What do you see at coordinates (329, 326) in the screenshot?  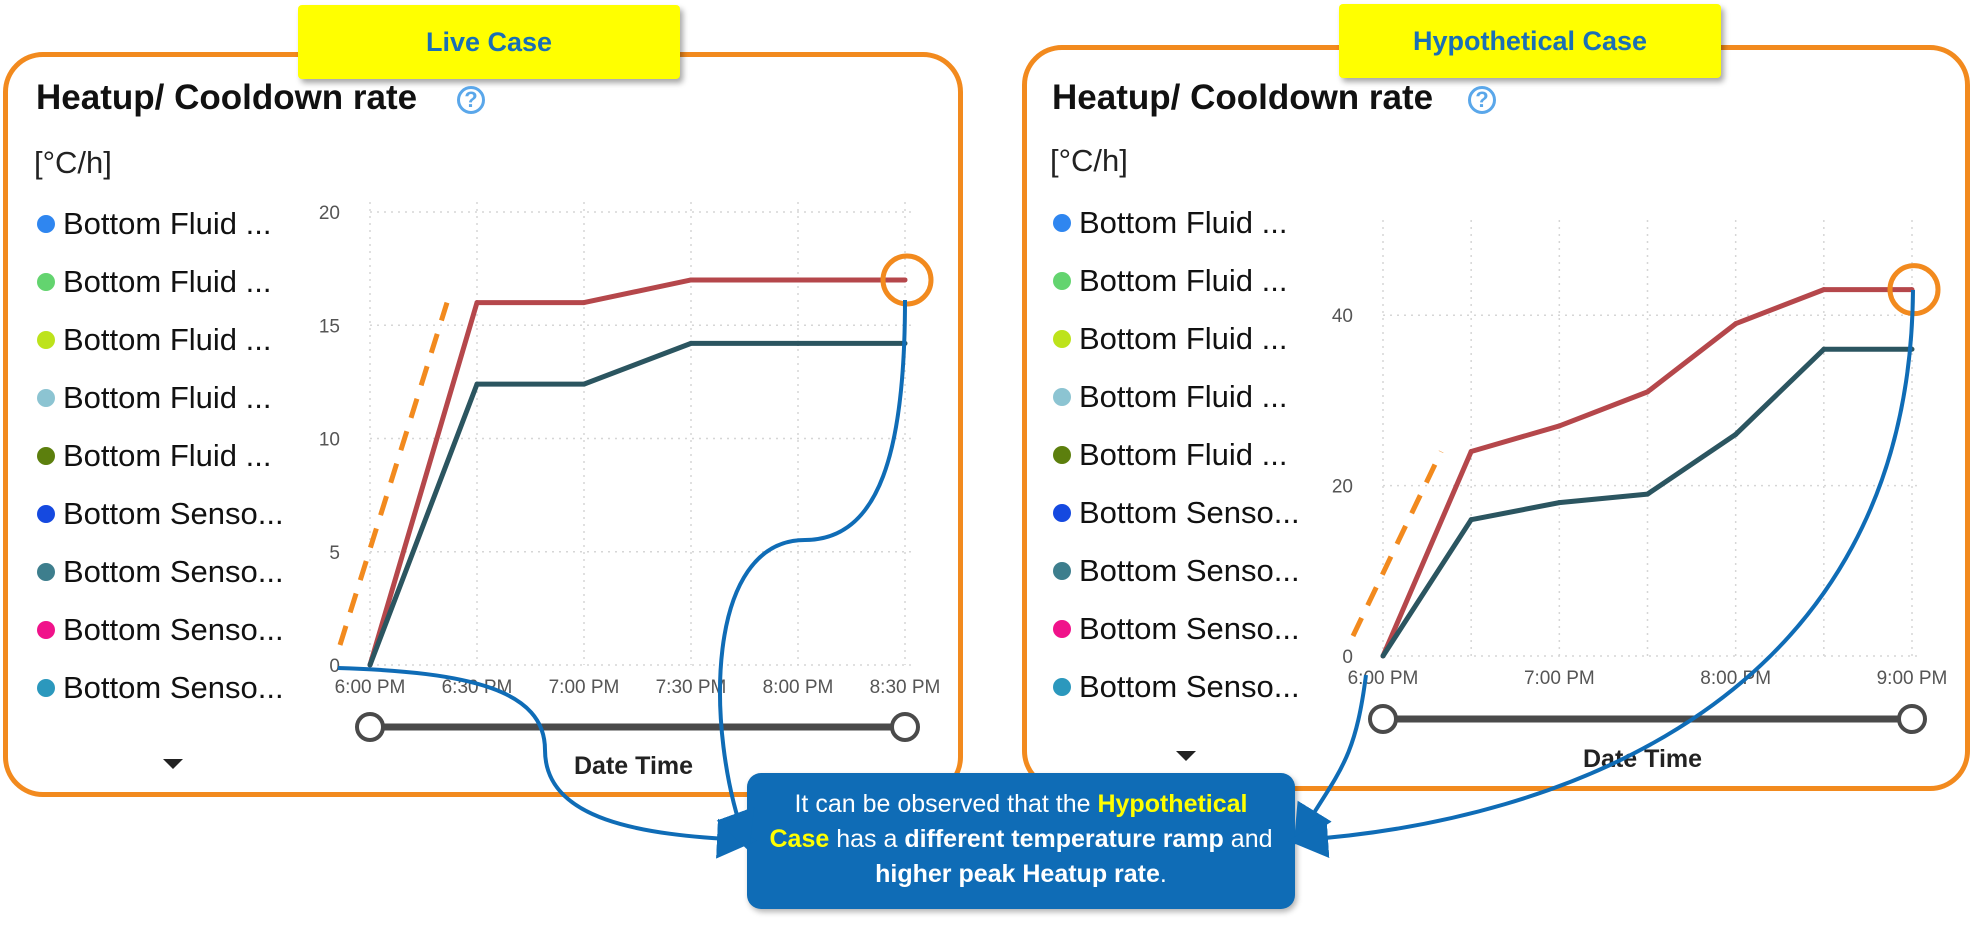 I see `y-tick-label: 15` at bounding box center [329, 326].